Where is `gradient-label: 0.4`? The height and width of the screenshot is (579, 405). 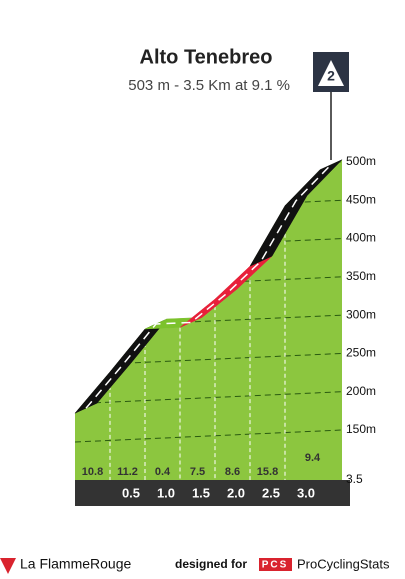 gradient-label: 0.4 is located at coordinates (163, 472).